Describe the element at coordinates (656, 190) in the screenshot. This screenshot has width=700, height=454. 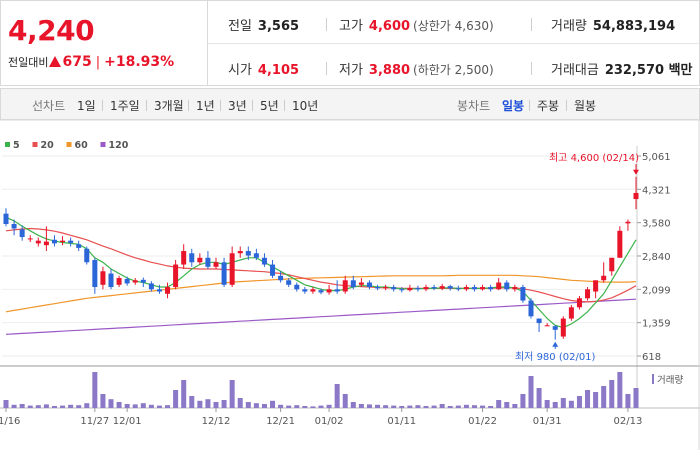
I see `y-tick-label: 4,321` at that location.